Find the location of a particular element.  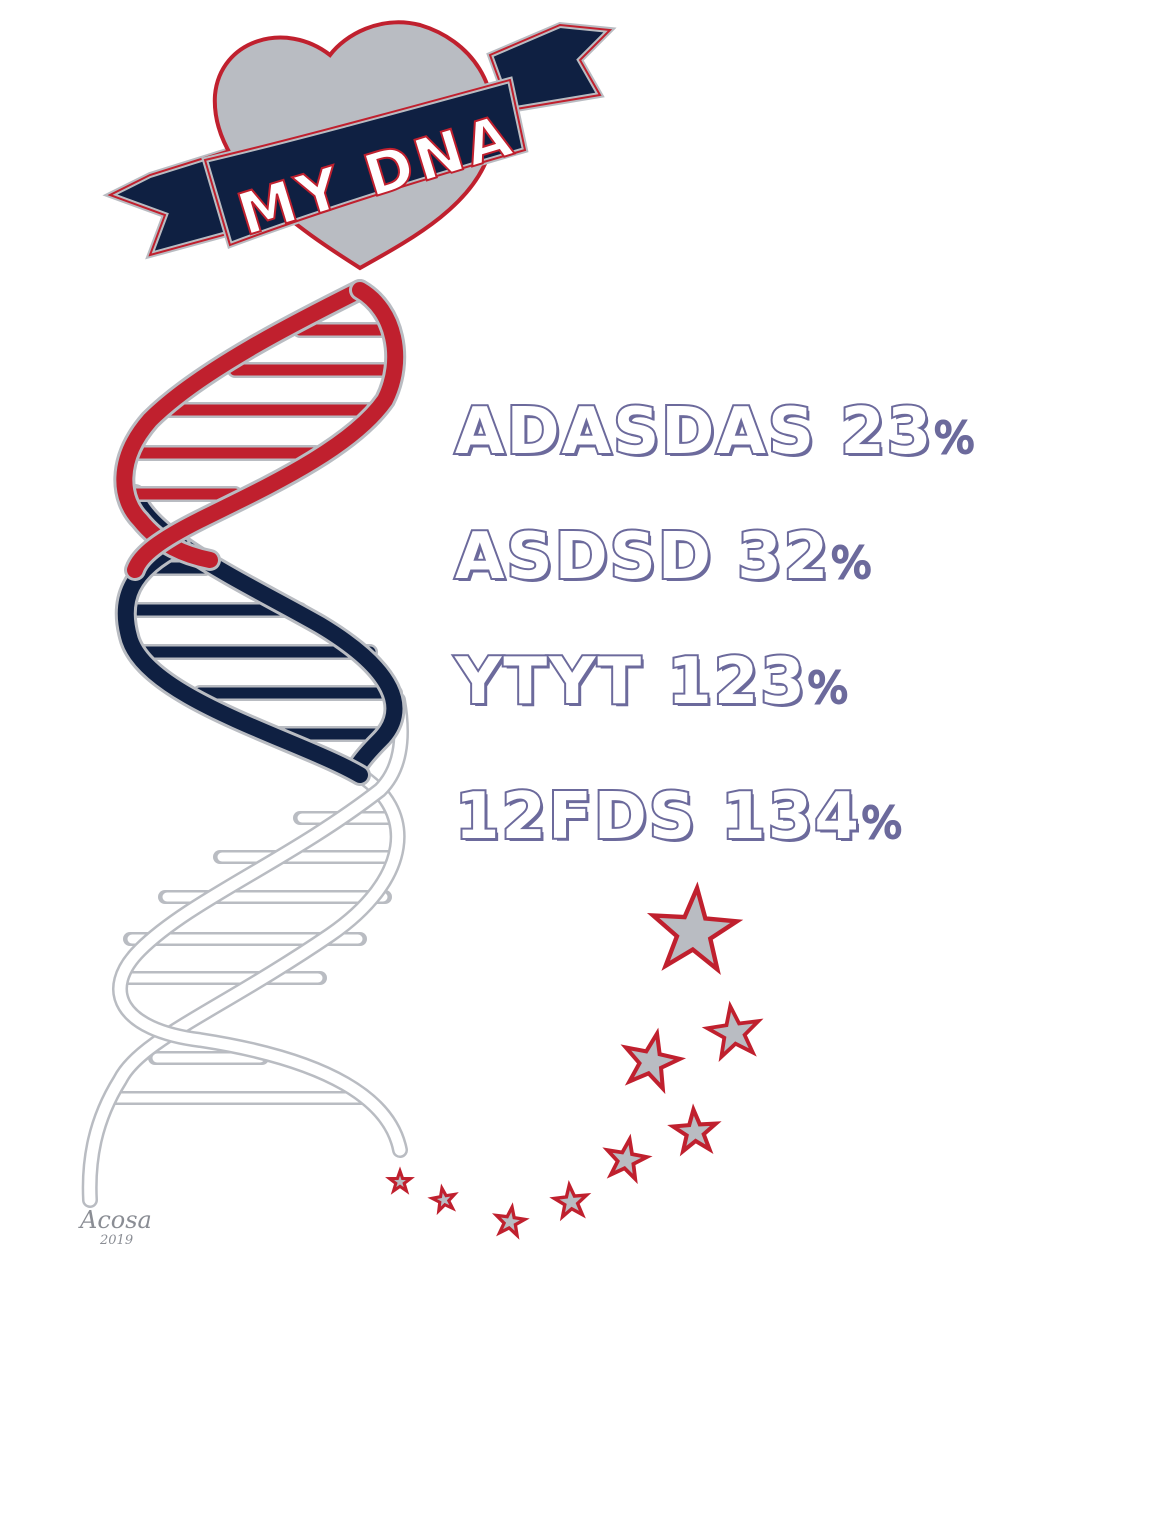

heart-banner-logo: MY DNA is located at coordinates (359, 145).